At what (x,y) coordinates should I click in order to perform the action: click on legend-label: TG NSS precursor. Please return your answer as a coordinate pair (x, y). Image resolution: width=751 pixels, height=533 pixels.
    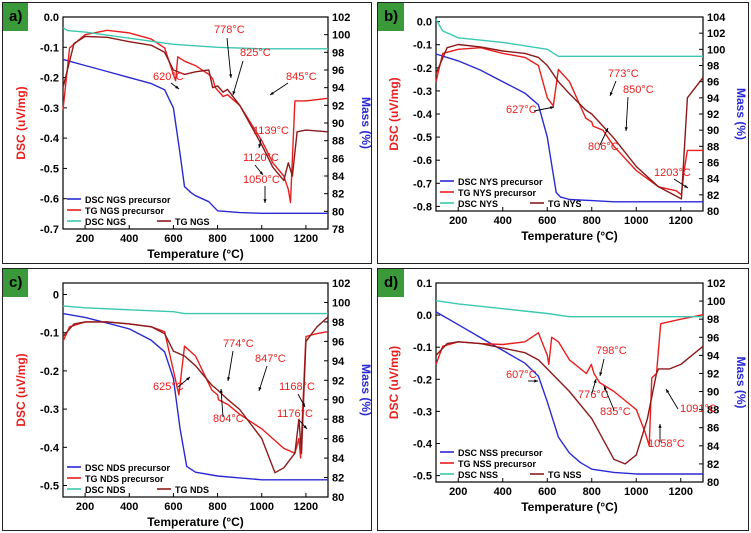
    Looking at the image, I should click on (497, 464).